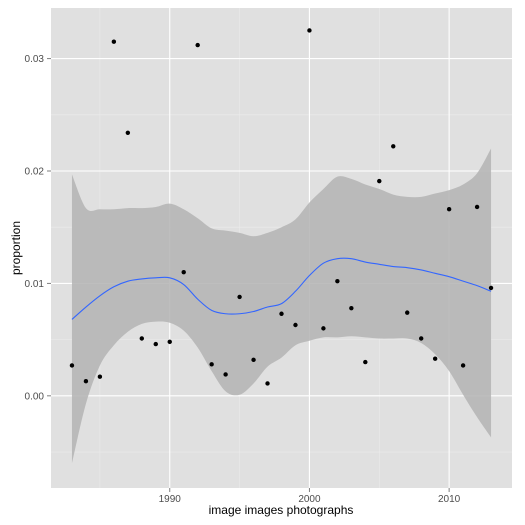  I want to click on y-tick-label: 0.01, so click(35, 284).